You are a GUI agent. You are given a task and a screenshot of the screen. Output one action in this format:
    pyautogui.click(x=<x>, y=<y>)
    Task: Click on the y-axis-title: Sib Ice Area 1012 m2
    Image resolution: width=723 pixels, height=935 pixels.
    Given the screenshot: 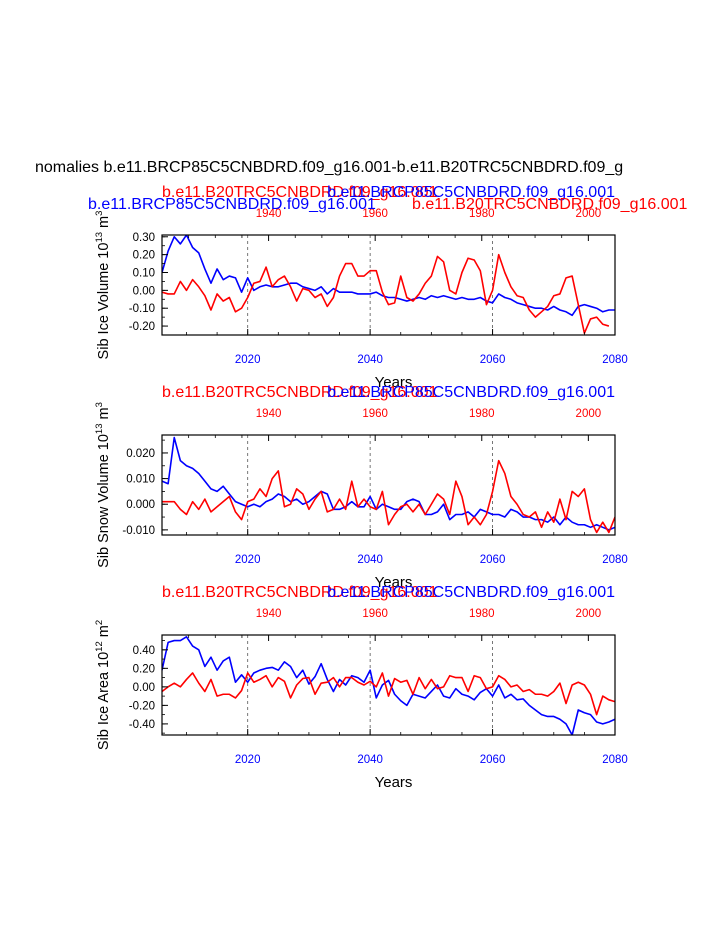 What is the action you would take?
    pyautogui.click(x=103, y=685)
    